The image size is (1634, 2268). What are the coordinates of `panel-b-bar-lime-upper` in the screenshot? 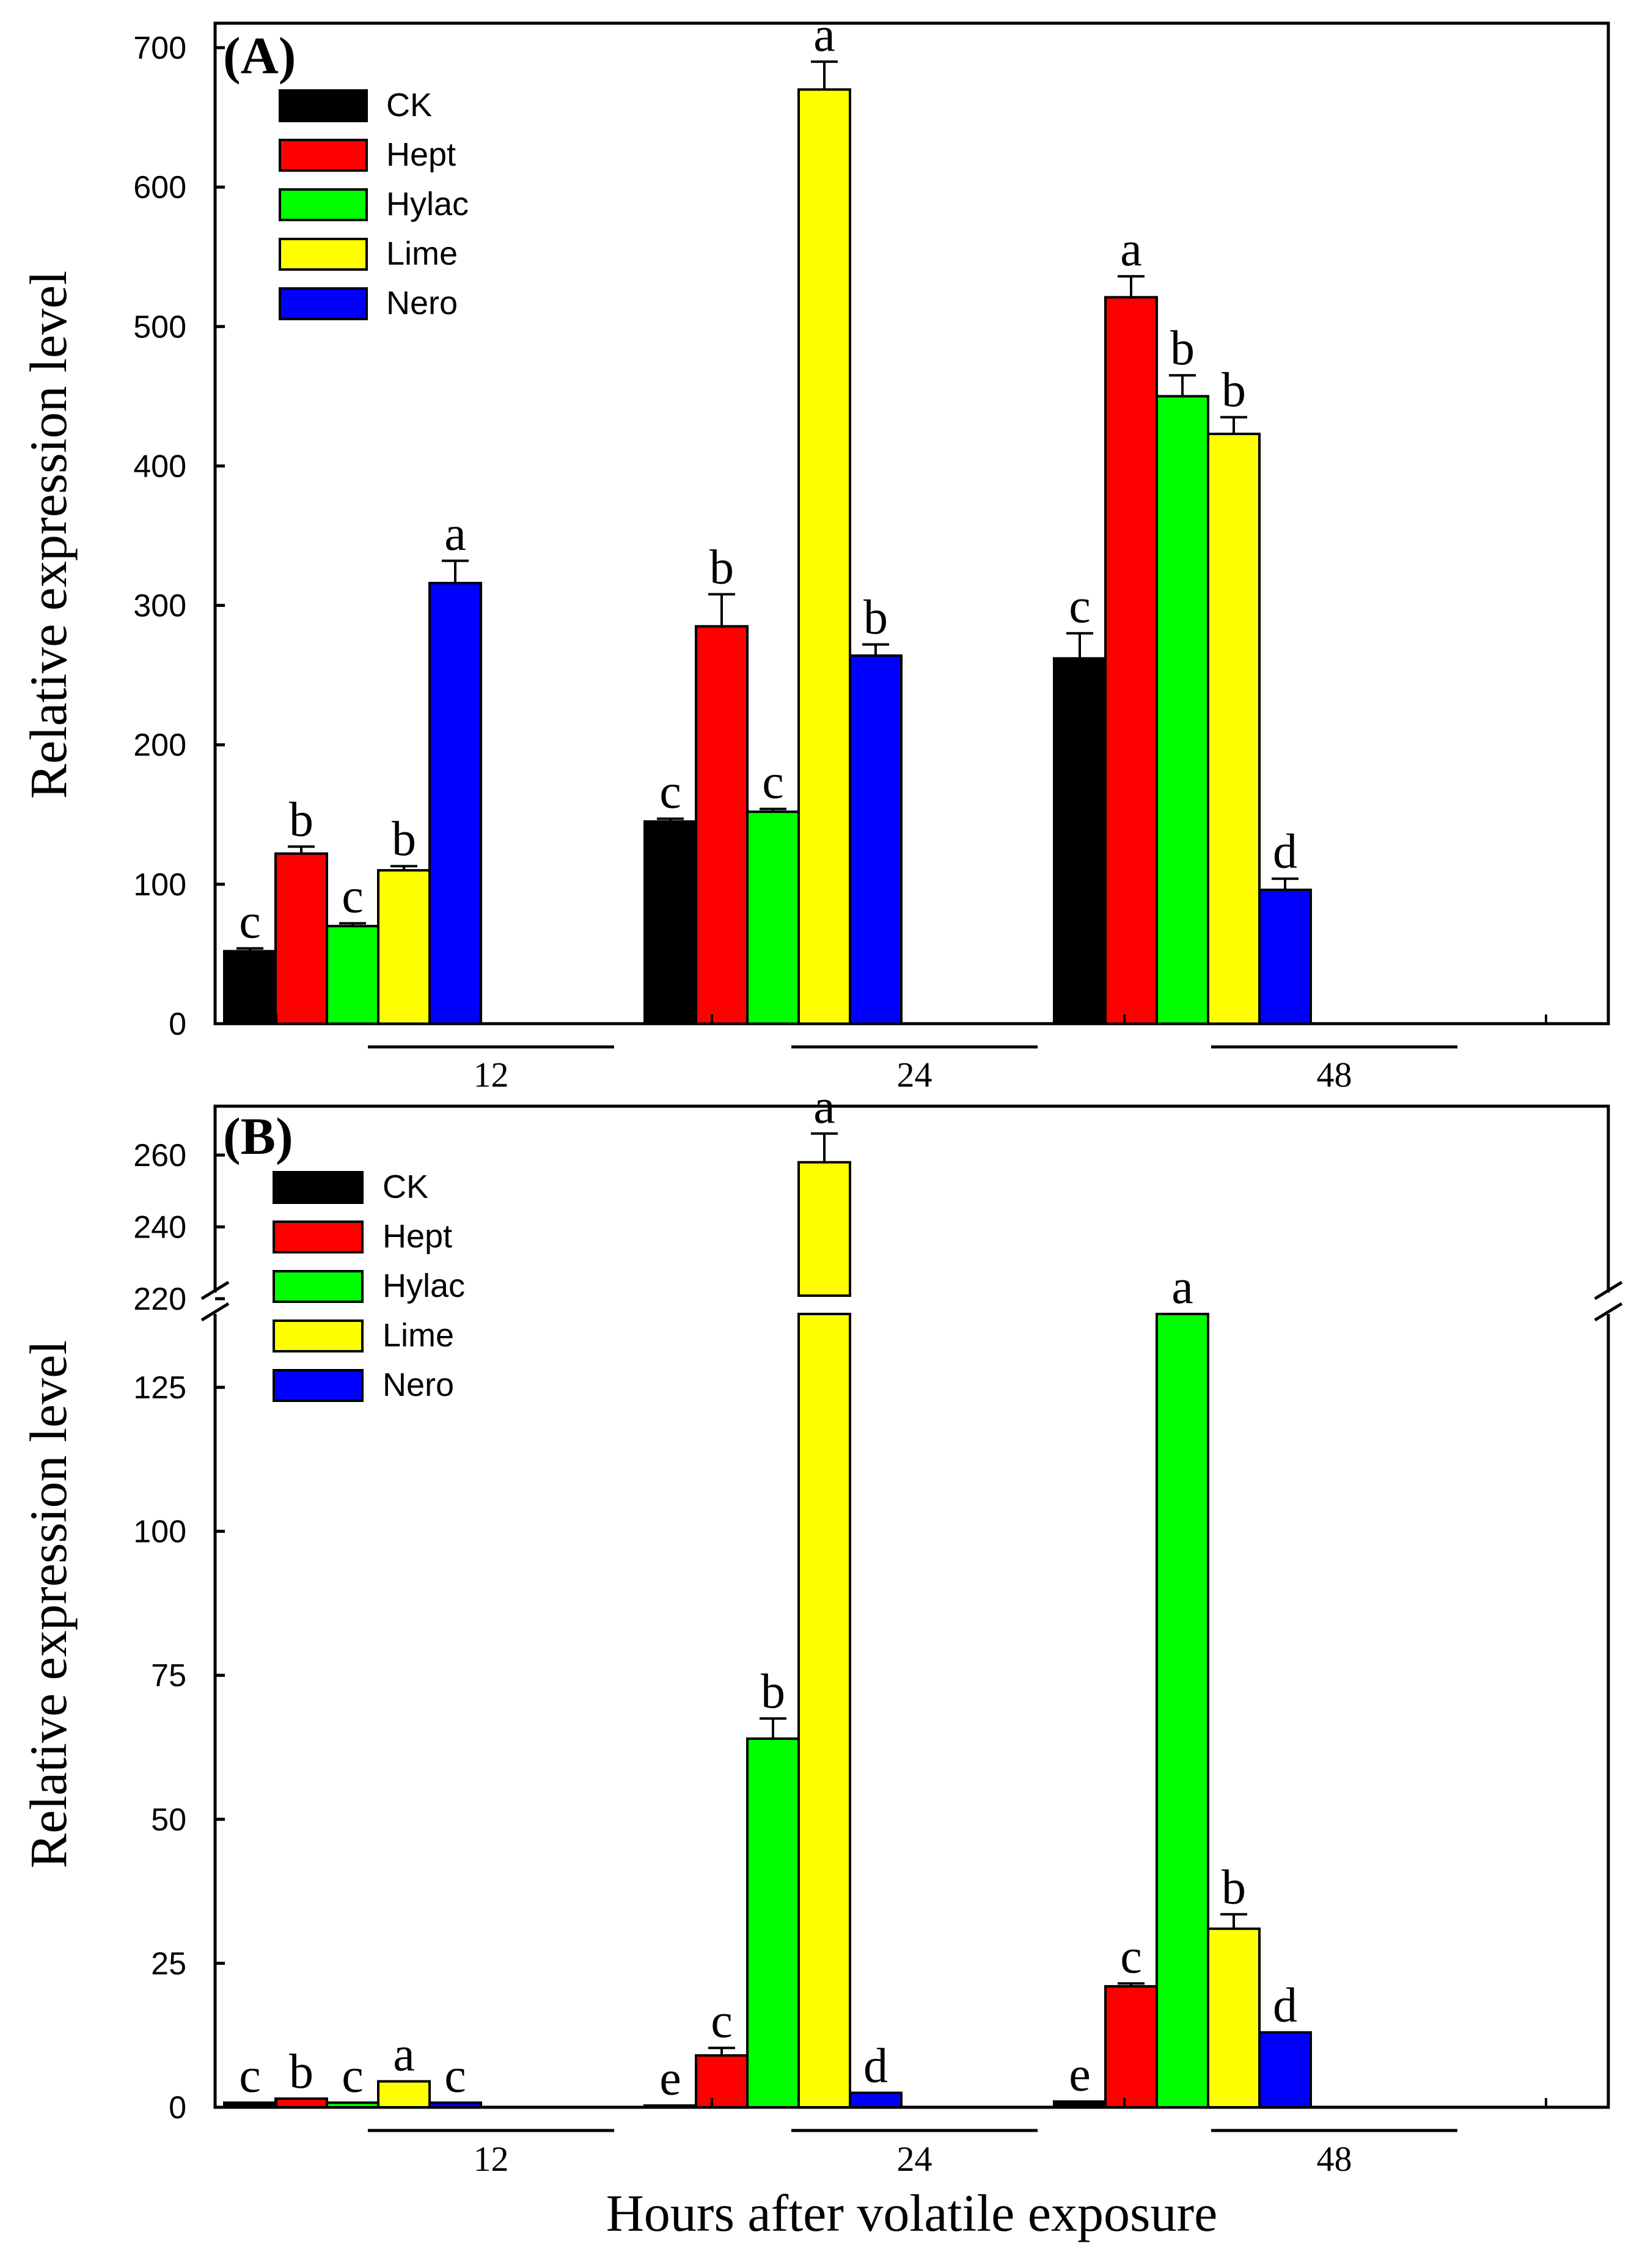 It's located at (824, 1229).